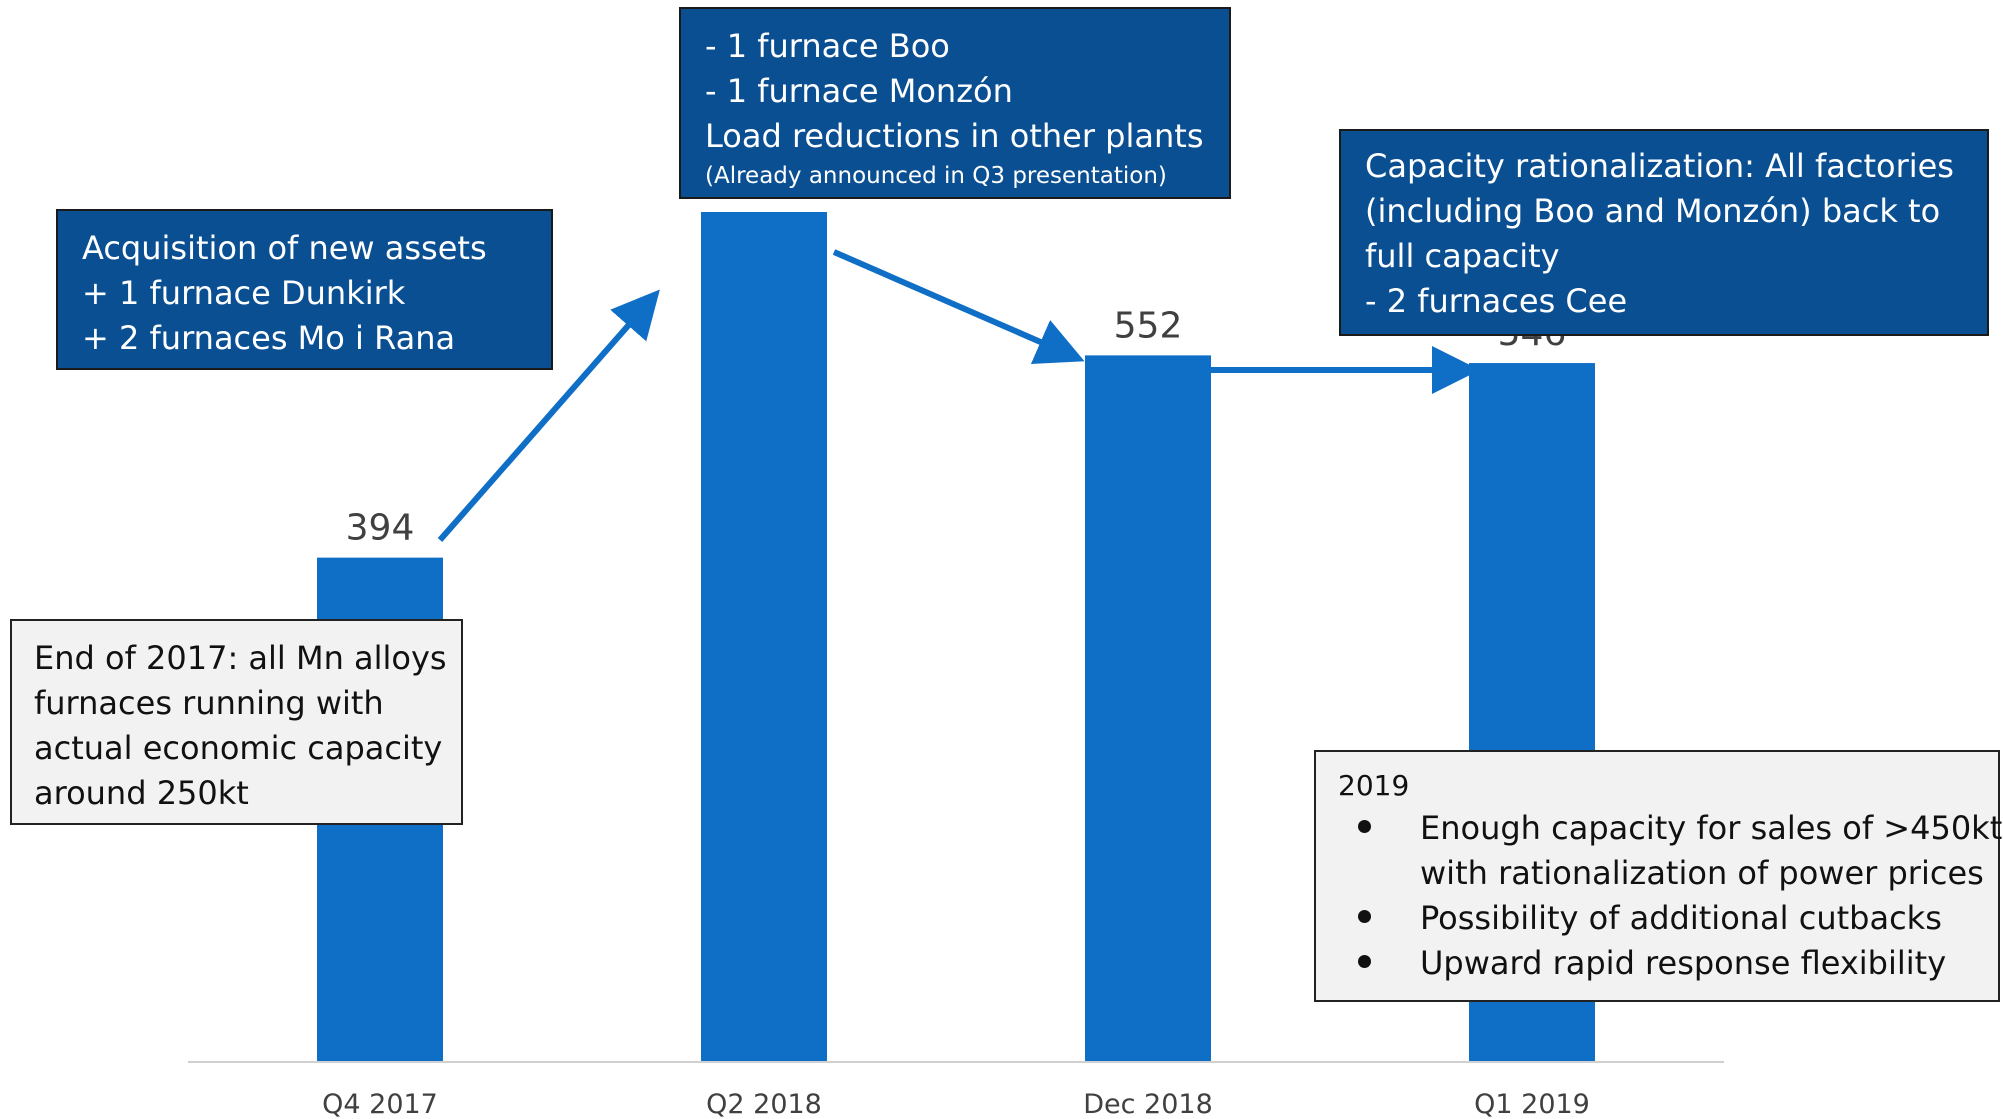  What do you see at coordinates (548, 415) in the screenshot?
I see `arrow-up-icon` at bounding box center [548, 415].